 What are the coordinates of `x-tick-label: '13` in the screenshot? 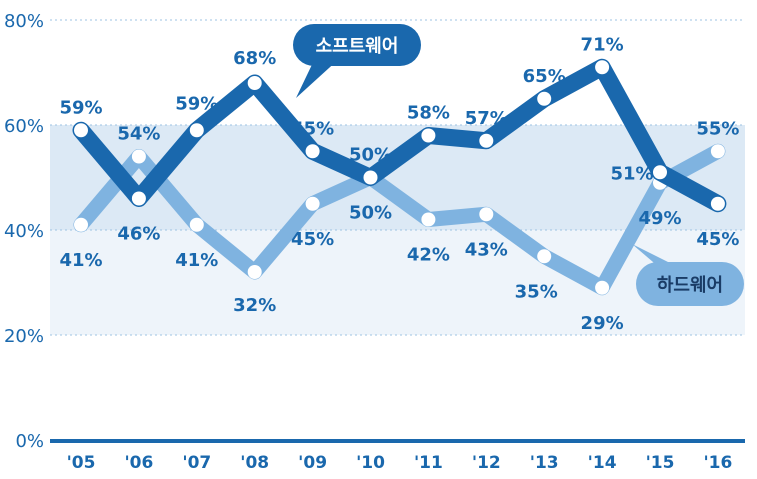 It's located at (544, 463).